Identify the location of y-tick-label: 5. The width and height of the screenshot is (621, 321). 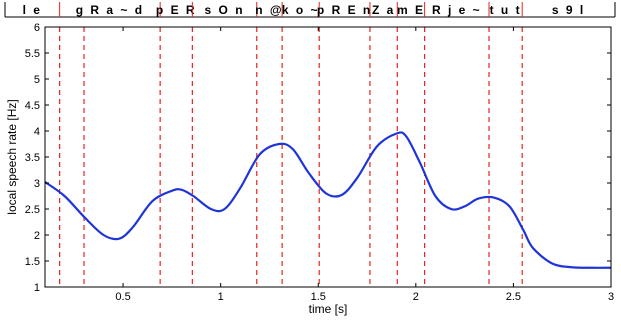
(37, 80).